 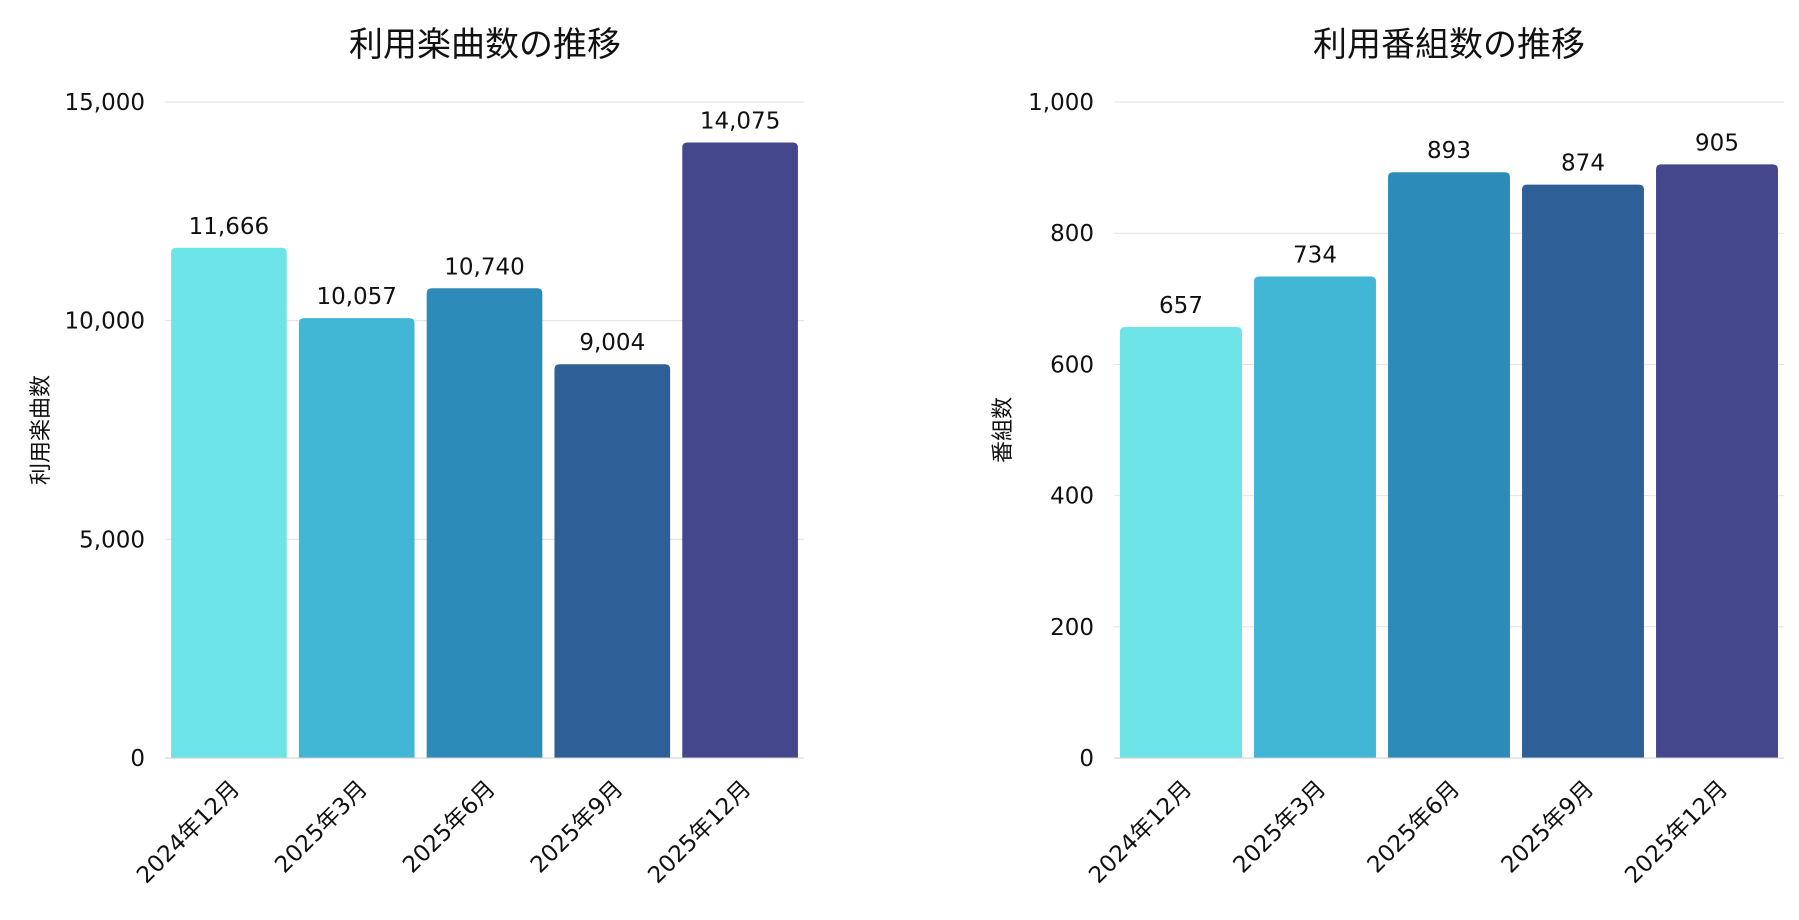 What do you see at coordinates (1003, 430) in the screenshot?
I see `y-axis-label: 番組数` at bounding box center [1003, 430].